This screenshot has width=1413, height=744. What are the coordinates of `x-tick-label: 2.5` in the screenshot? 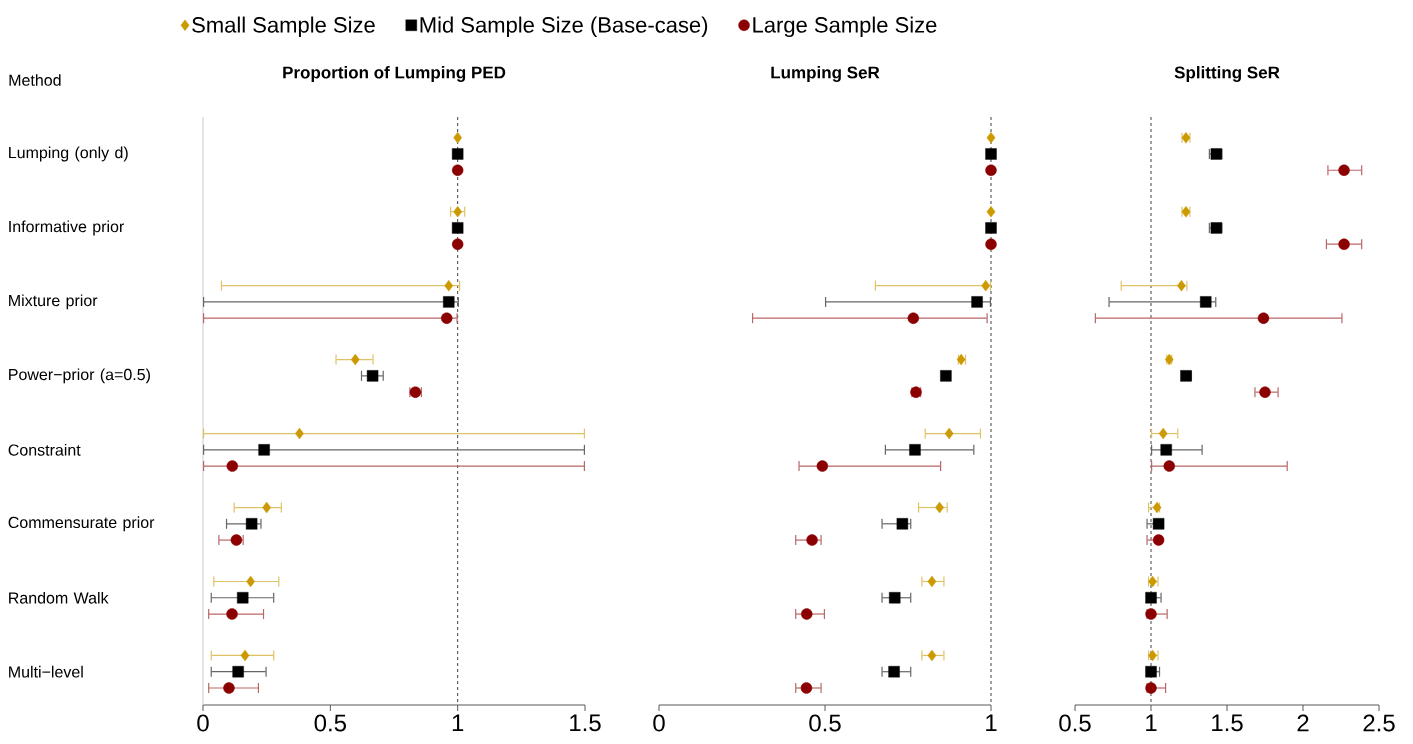 It's located at (1379, 723).